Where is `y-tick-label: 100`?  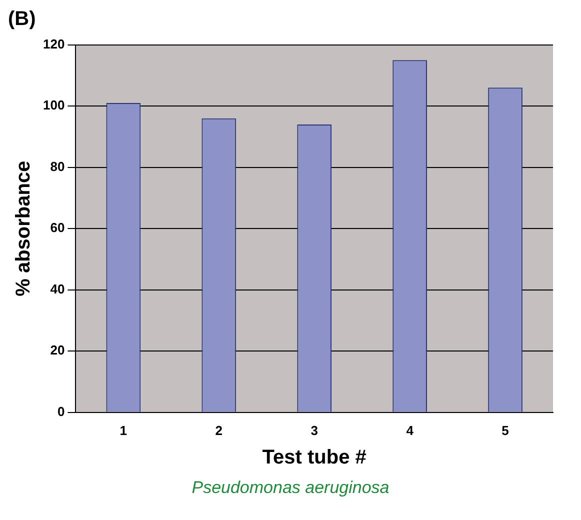
y-tick-label: 100 is located at coordinates (53, 105).